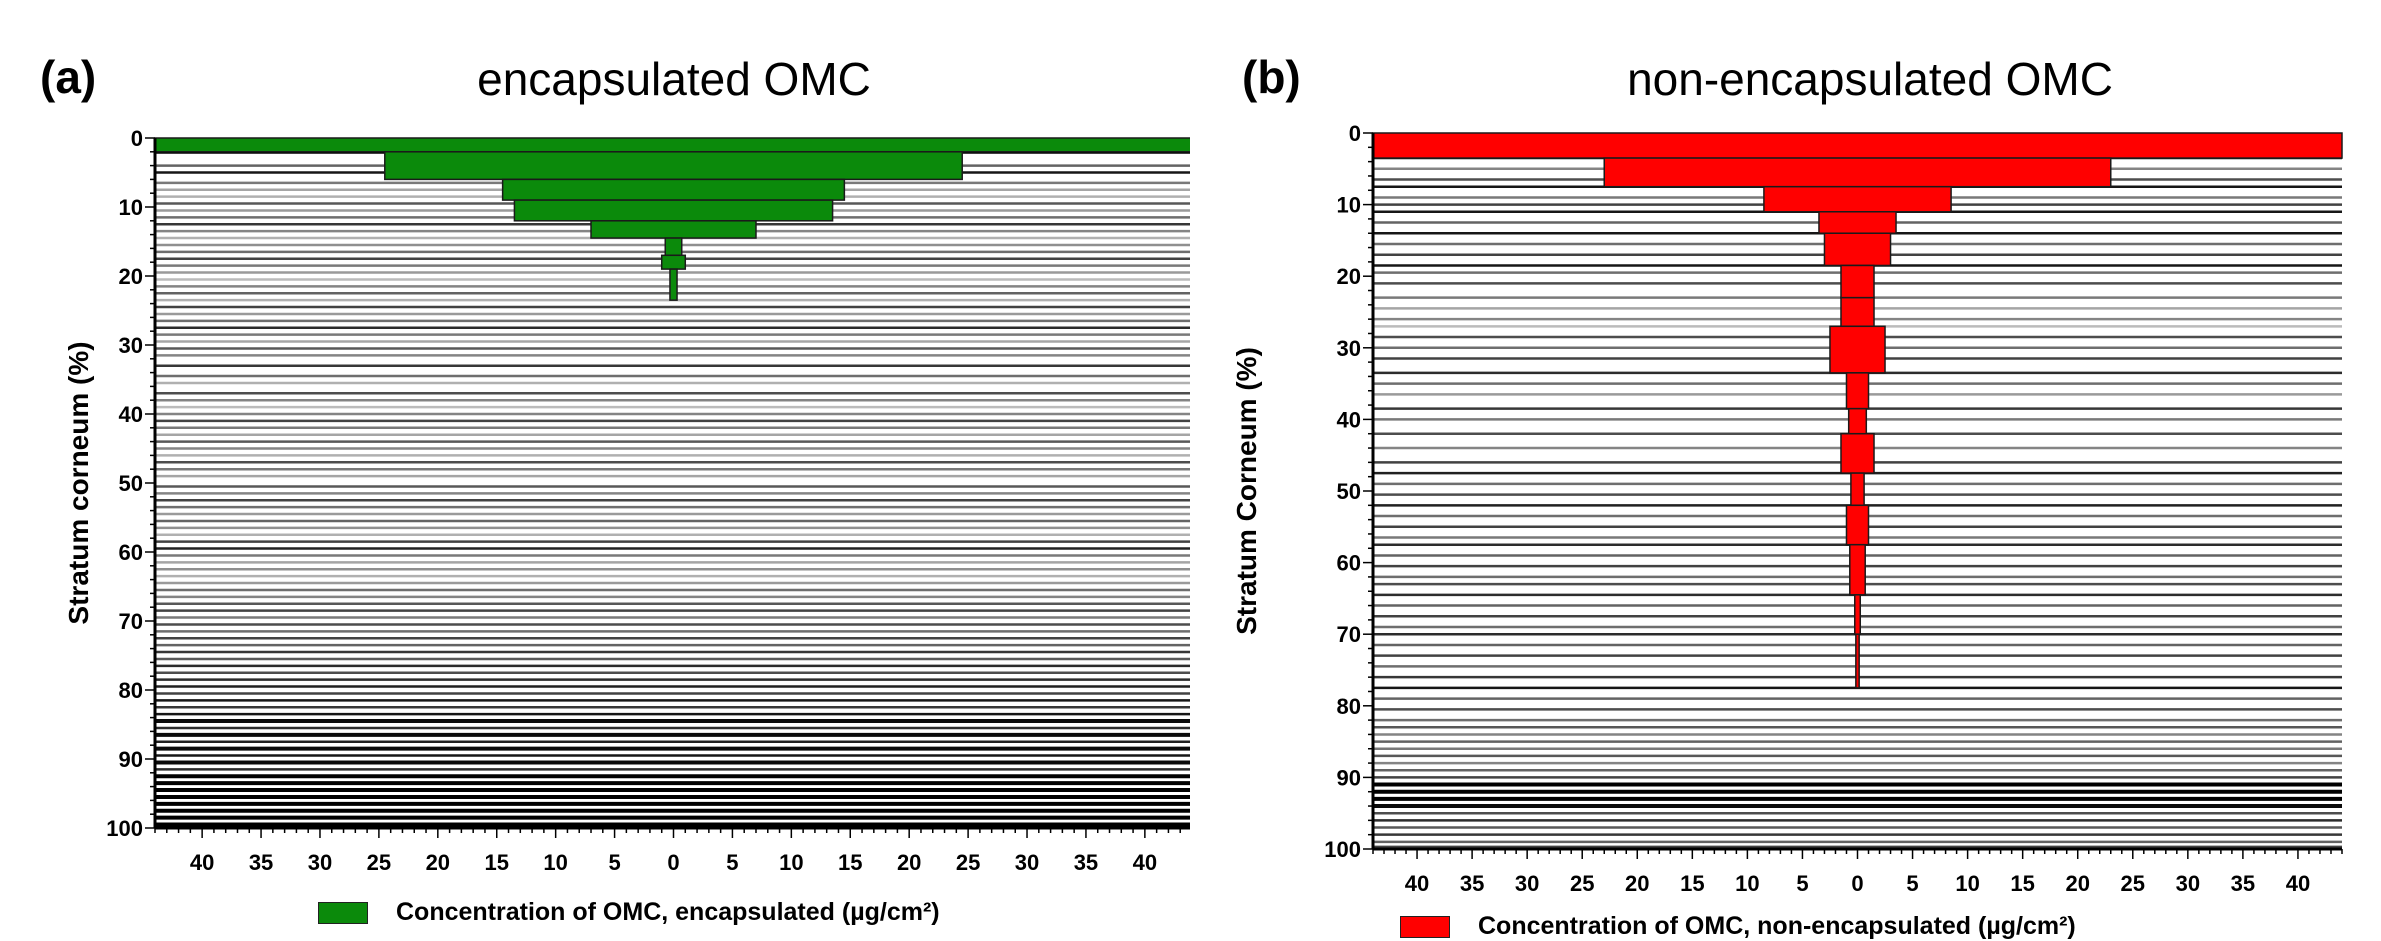 The height and width of the screenshot is (941, 2381). I want to click on chart-b-y-tick-label: 90, so click(1349, 777).